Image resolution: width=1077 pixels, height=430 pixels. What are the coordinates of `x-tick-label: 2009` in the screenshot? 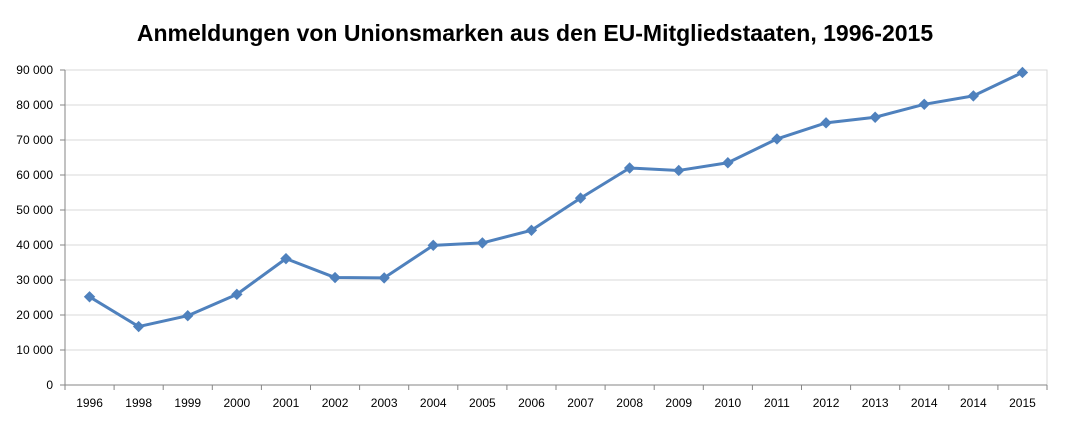 It's located at (678, 403).